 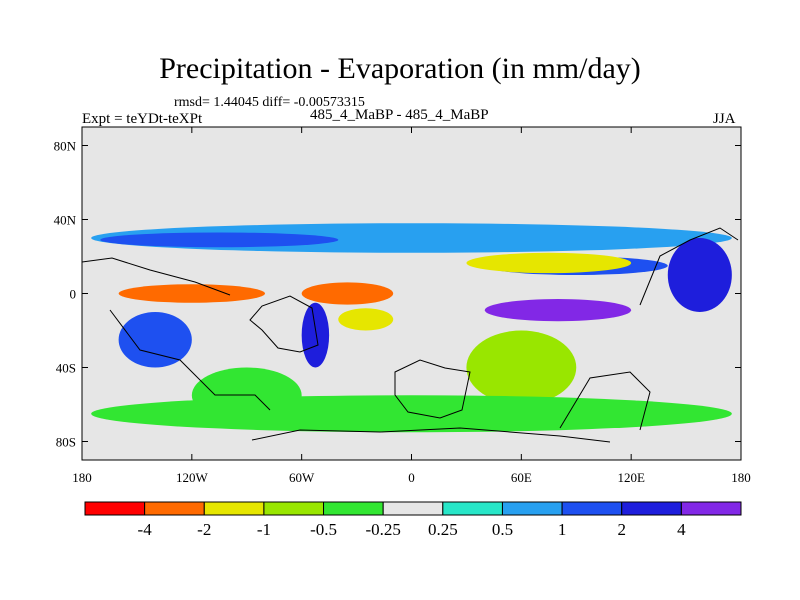 What do you see at coordinates (411, 477) in the screenshot?
I see `x-tick-label: 0` at bounding box center [411, 477].